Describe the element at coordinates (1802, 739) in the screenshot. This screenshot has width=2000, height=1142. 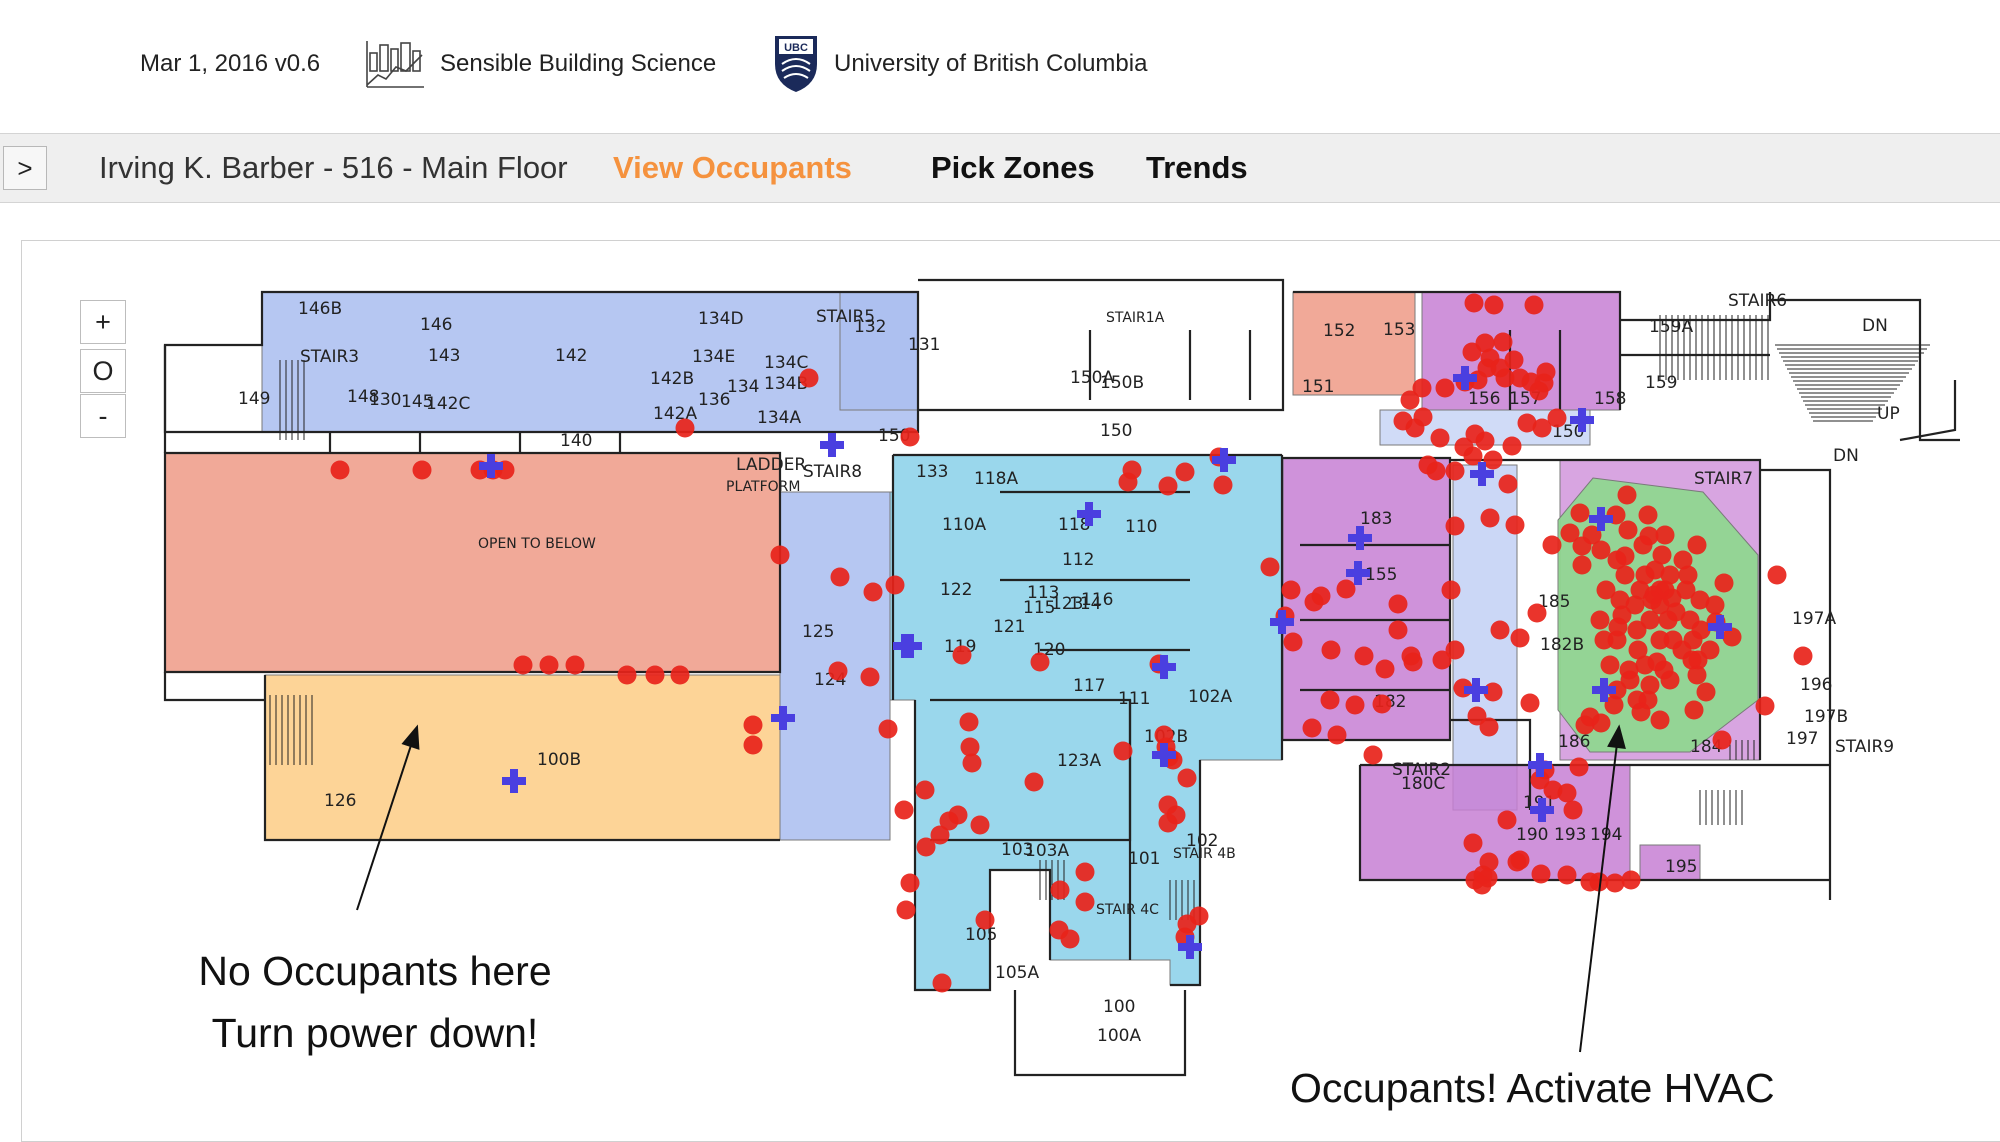
I see `room-label: 197` at that location.